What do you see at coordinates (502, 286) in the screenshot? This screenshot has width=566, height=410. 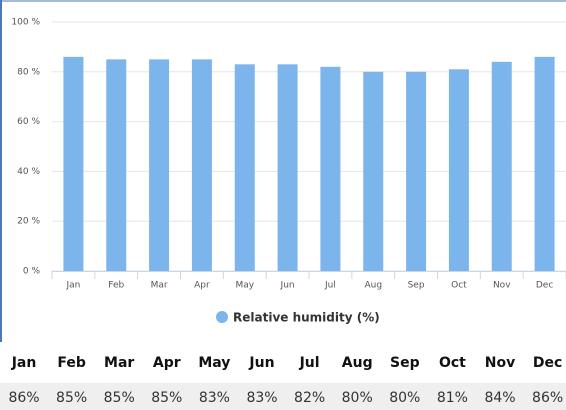 I see `x-tick-label: Nov` at bounding box center [502, 286].